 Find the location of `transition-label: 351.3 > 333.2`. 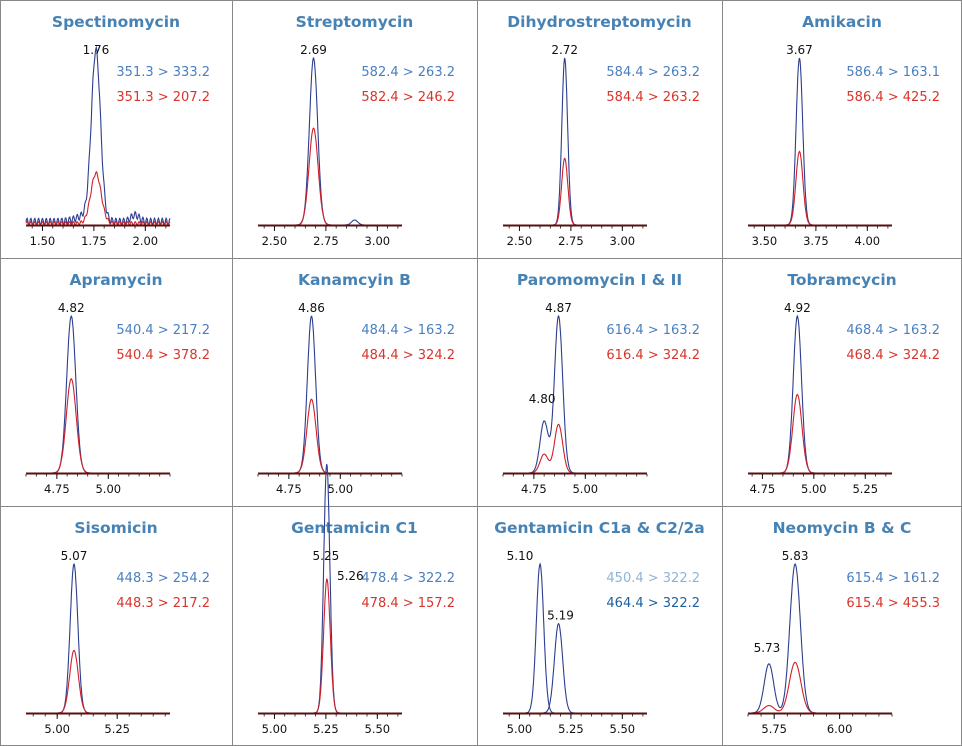

transition-label: 351.3 > 333.2 is located at coordinates (163, 72).